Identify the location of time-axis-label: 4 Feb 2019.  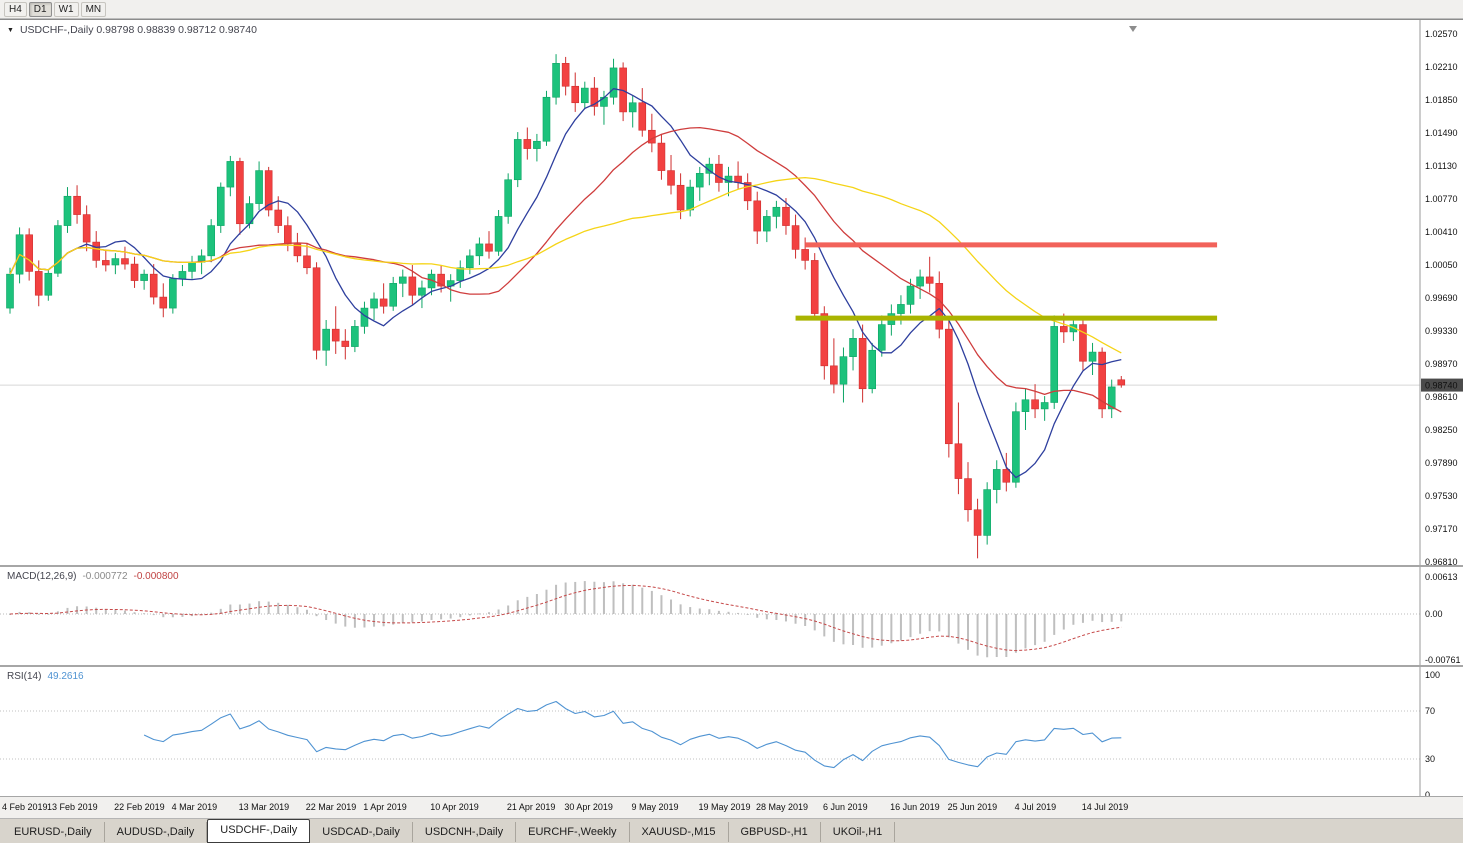
(25, 807).